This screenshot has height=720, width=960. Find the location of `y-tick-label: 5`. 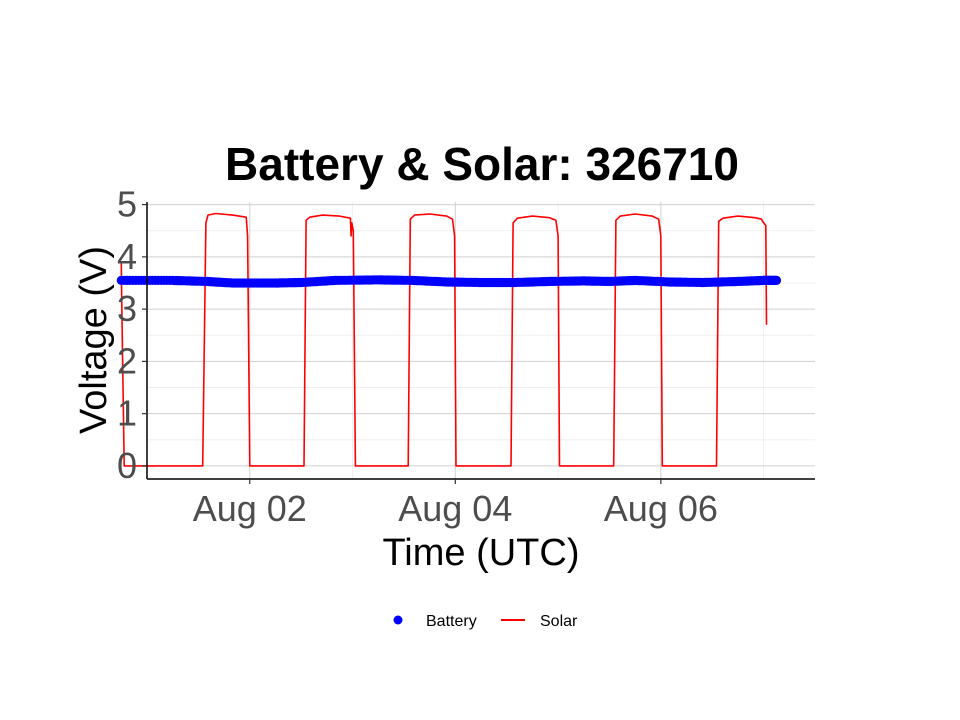

y-tick-label: 5 is located at coordinates (127, 204).